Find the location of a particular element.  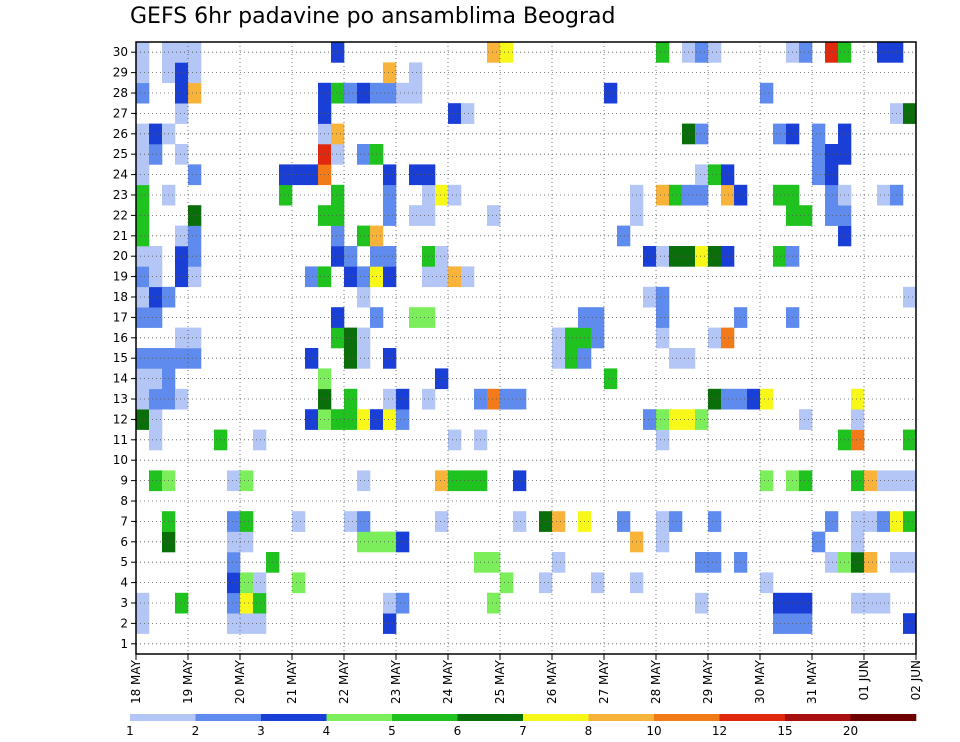

y-tick-label: 22 is located at coordinates (120, 215).